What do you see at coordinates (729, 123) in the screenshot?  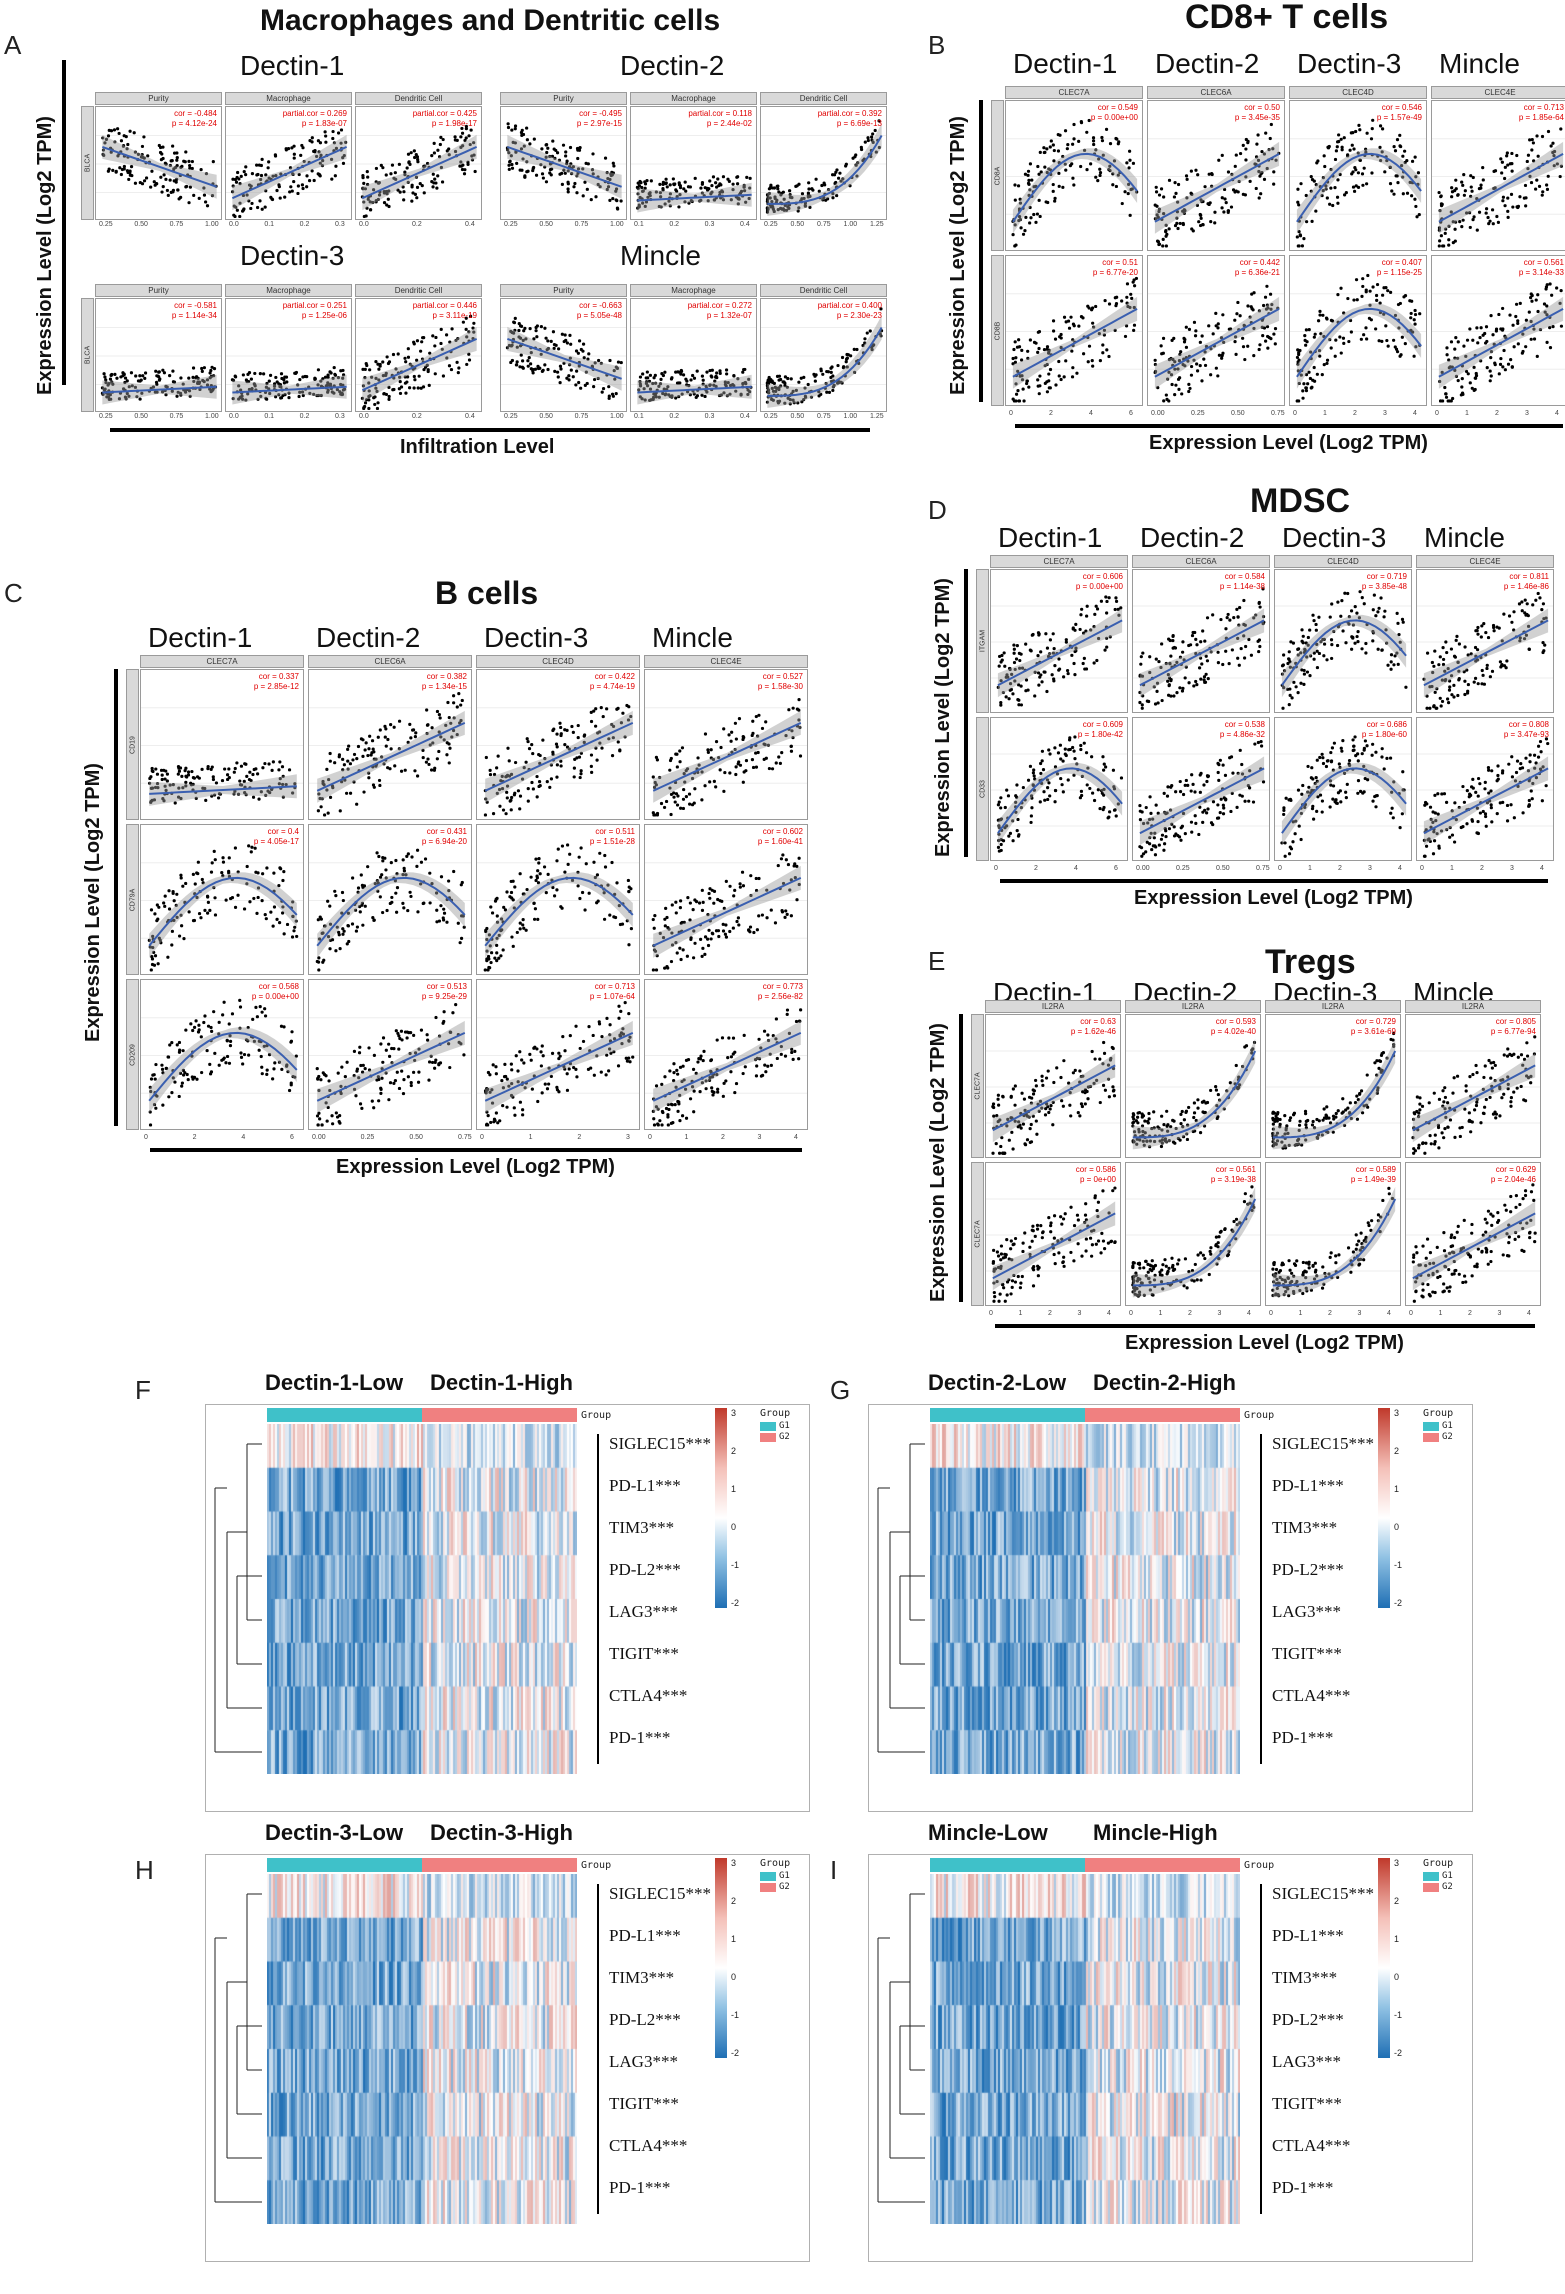 I see `p-value: p = 2.44e-02` at bounding box center [729, 123].